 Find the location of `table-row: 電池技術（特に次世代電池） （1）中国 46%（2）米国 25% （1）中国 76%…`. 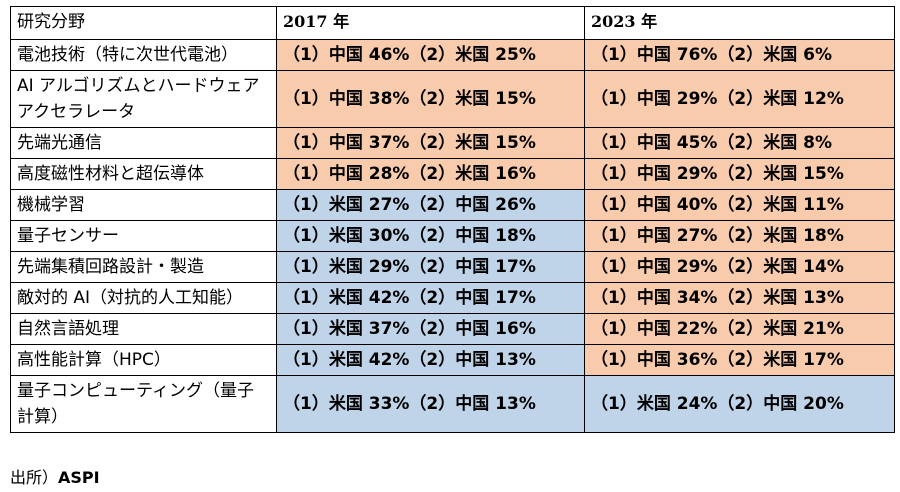

table-row: 電池技術（特に次世代電池） （1）中国 46%（2）米国 25% （1）中国 76%… is located at coordinates (452, 55).